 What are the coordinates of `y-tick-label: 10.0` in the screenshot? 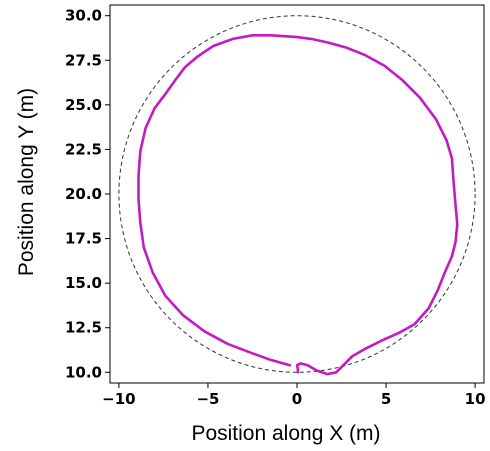 It's located at (83, 372).